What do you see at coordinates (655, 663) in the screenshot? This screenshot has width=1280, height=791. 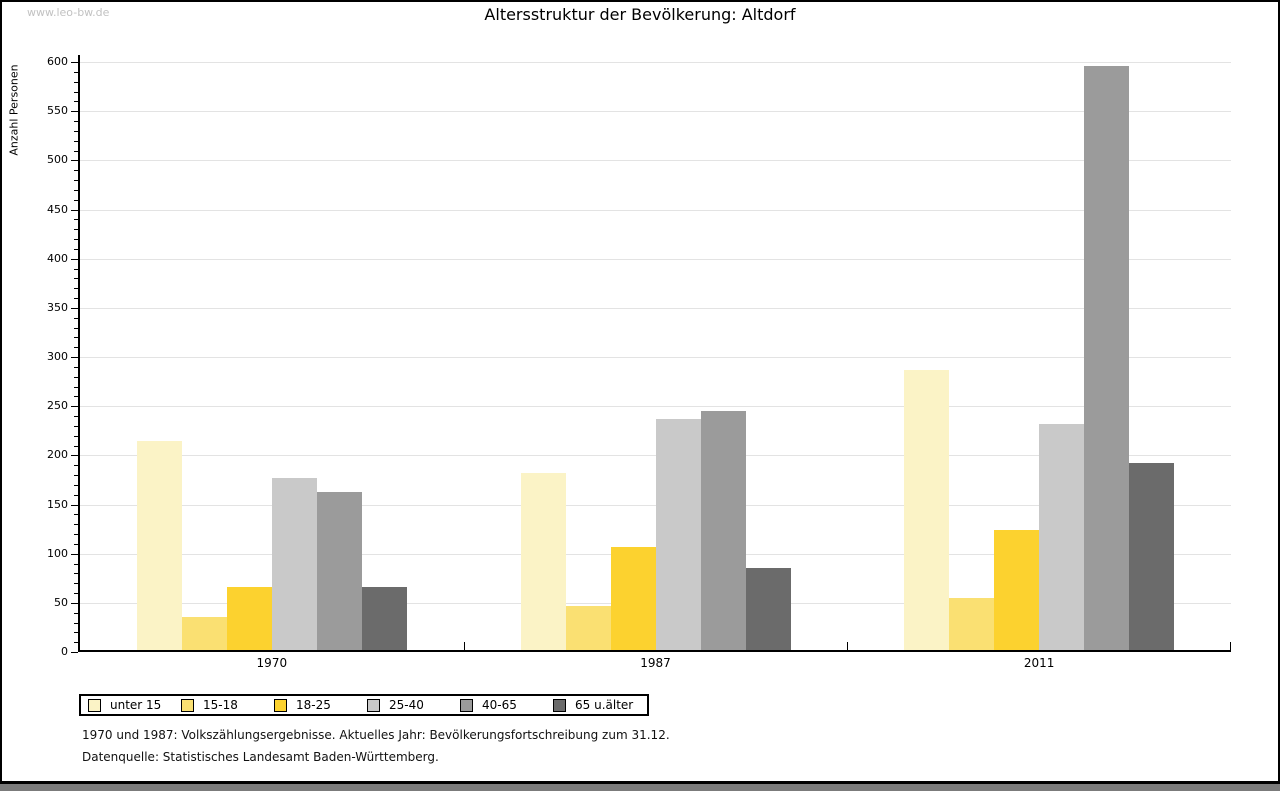 I see `x-category-label: 1987` at bounding box center [655, 663].